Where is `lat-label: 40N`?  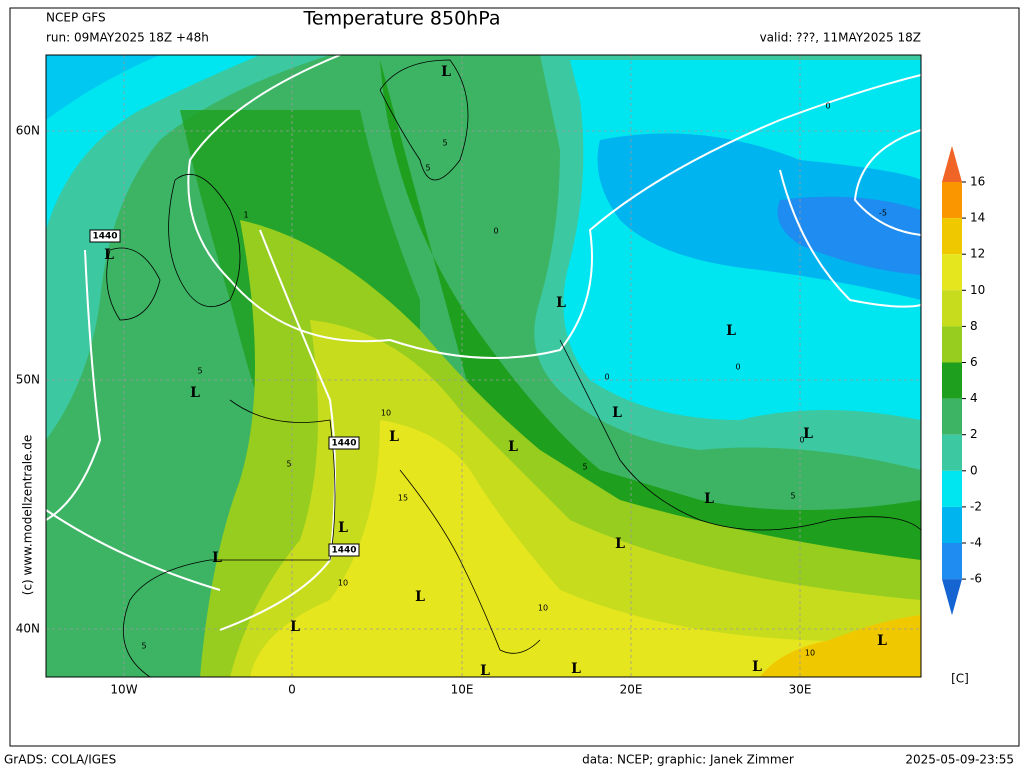
lat-label: 40N is located at coordinates (28, 629).